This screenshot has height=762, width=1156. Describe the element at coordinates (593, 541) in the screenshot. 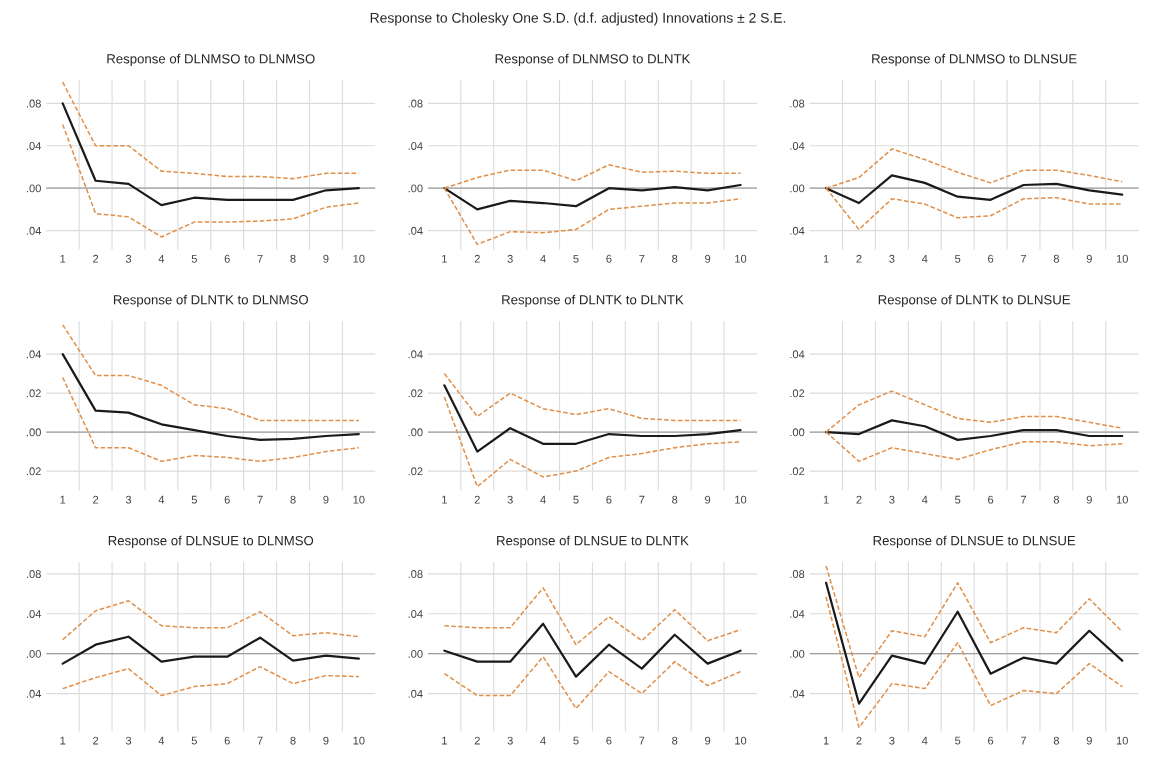

I see `chart-title: Response of DLNSUE to DLNTK` at that location.